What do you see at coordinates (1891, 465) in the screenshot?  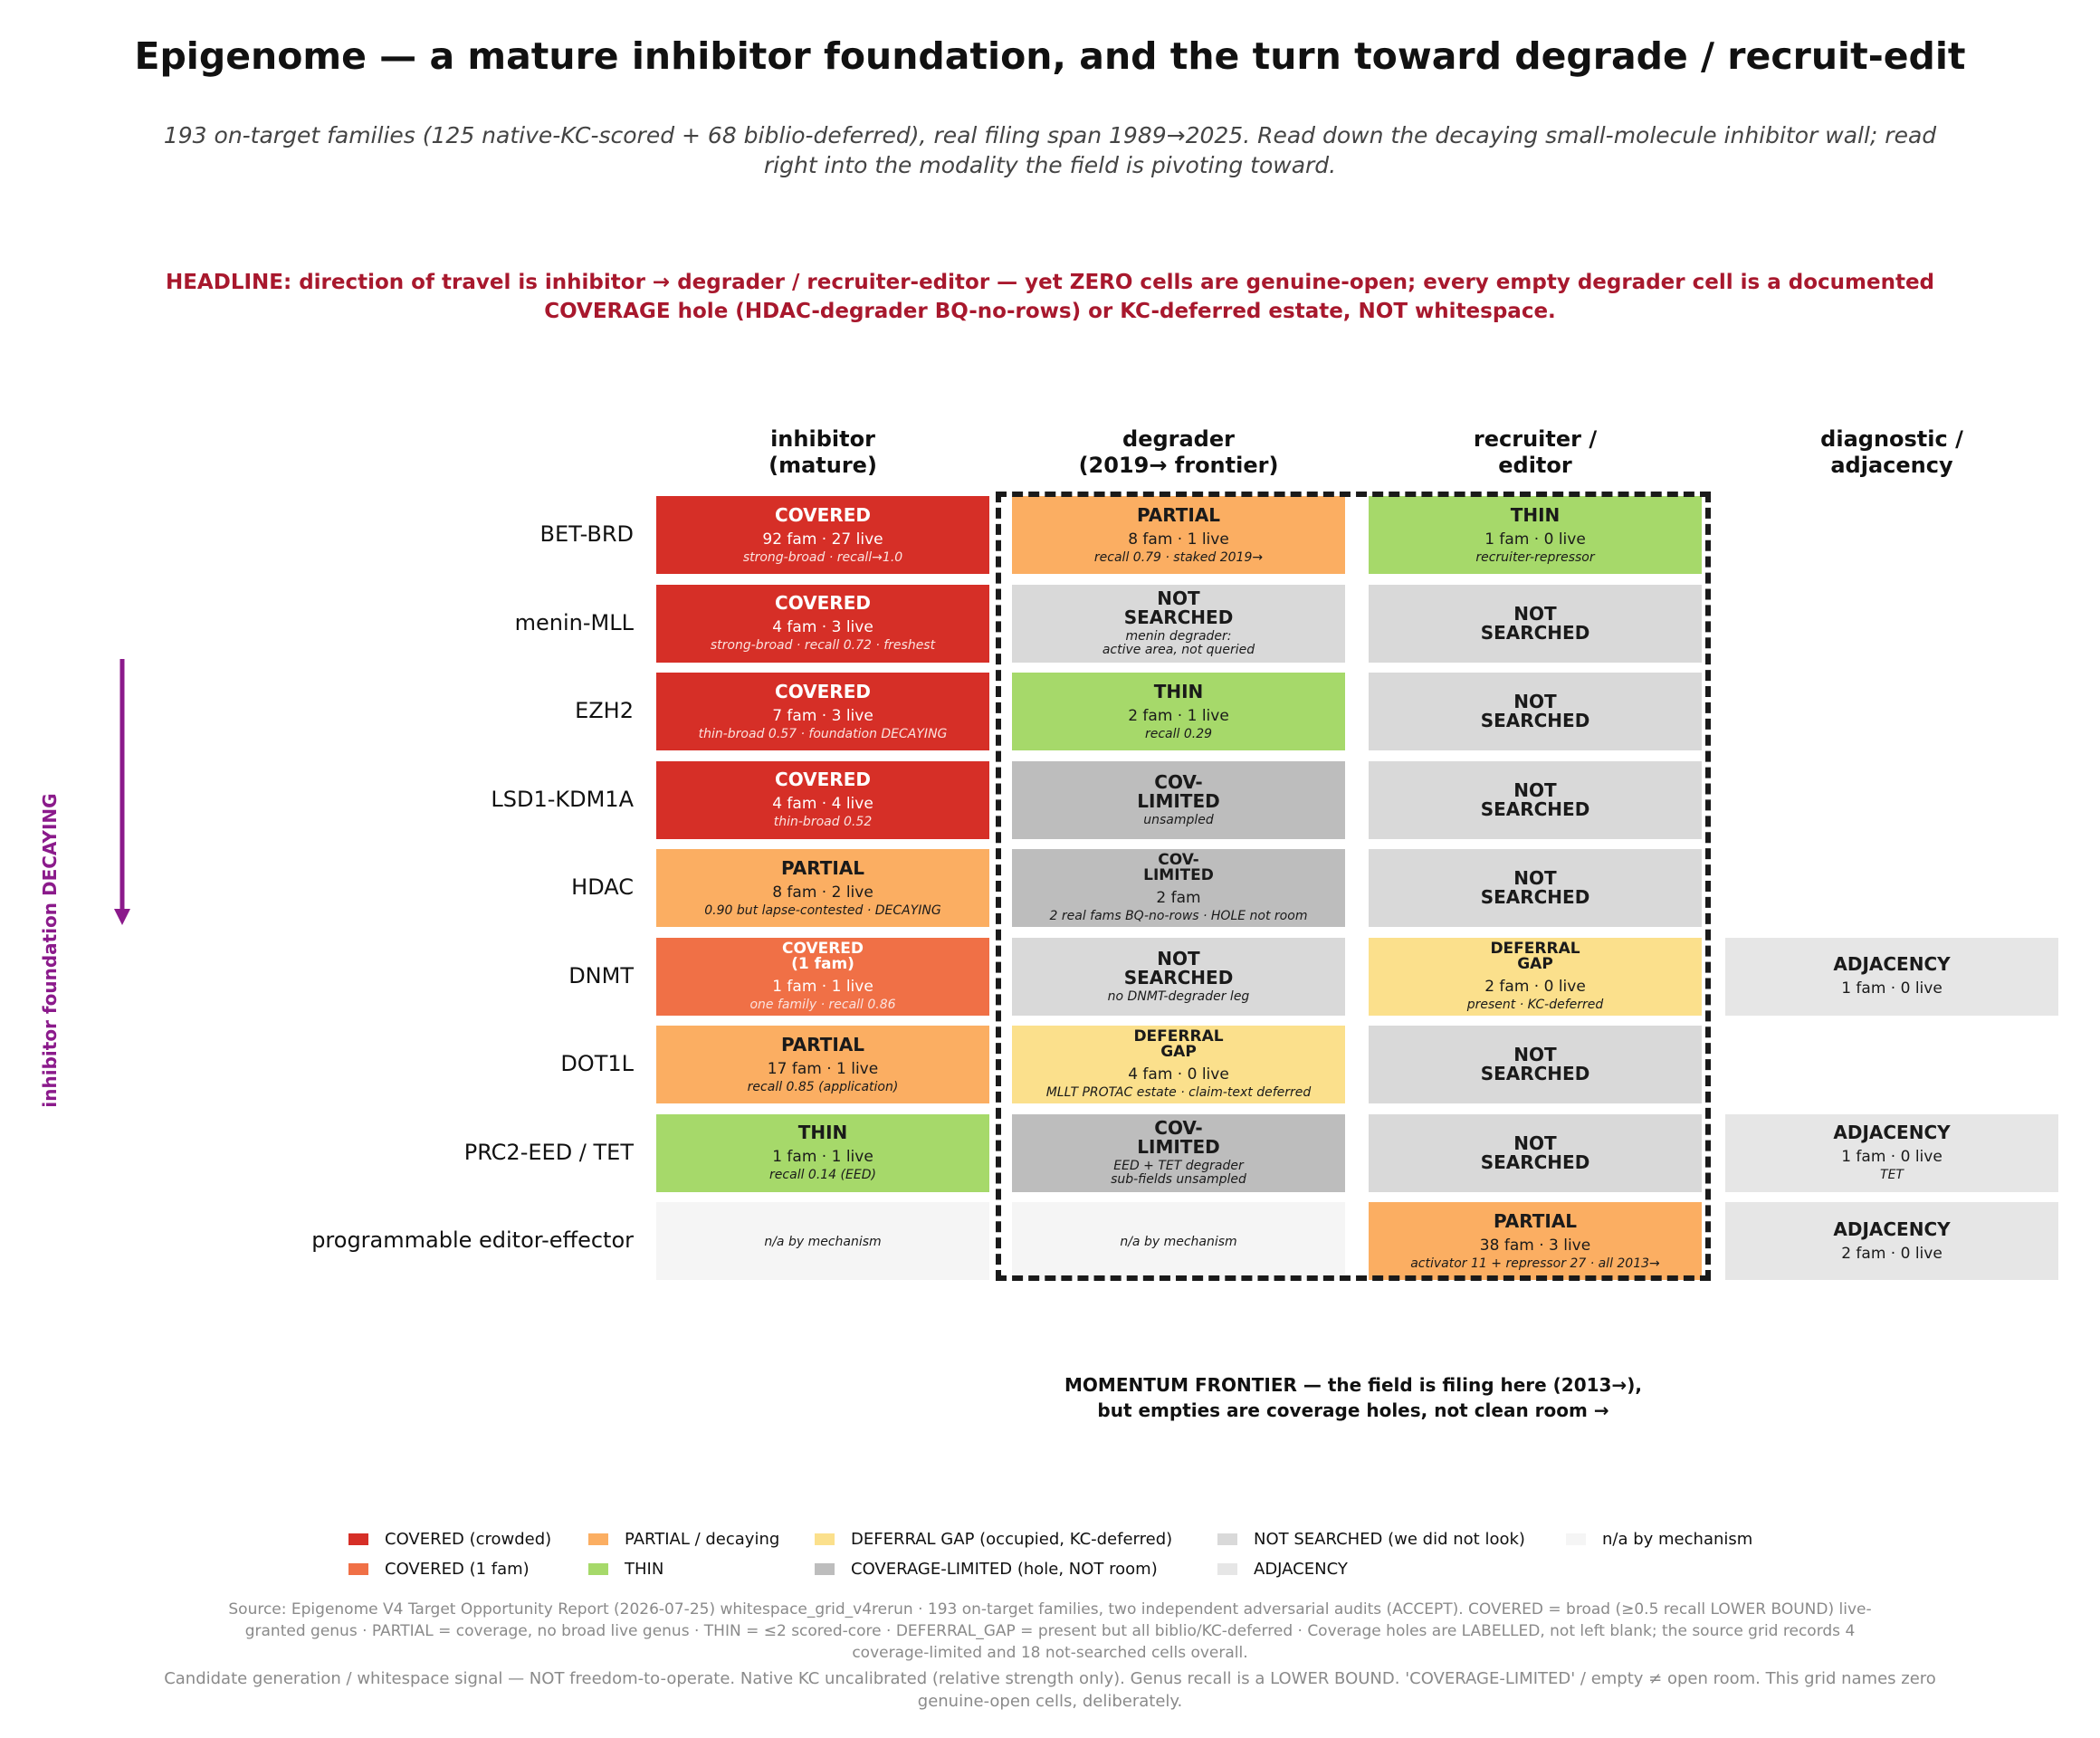 I see `column-header-line: adjacency` at bounding box center [1891, 465].